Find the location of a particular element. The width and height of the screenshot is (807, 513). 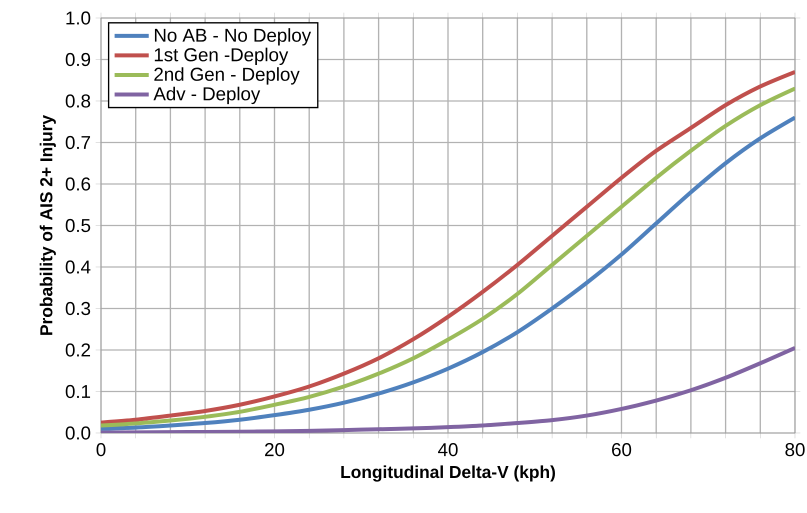

y-tick-label: 1.0 is located at coordinates (78, 18).